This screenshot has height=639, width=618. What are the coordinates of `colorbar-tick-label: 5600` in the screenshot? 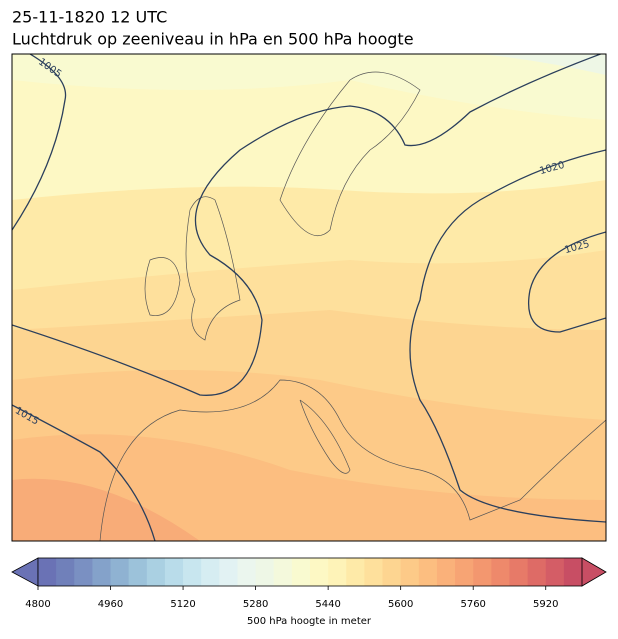 It's located at (400, 604).